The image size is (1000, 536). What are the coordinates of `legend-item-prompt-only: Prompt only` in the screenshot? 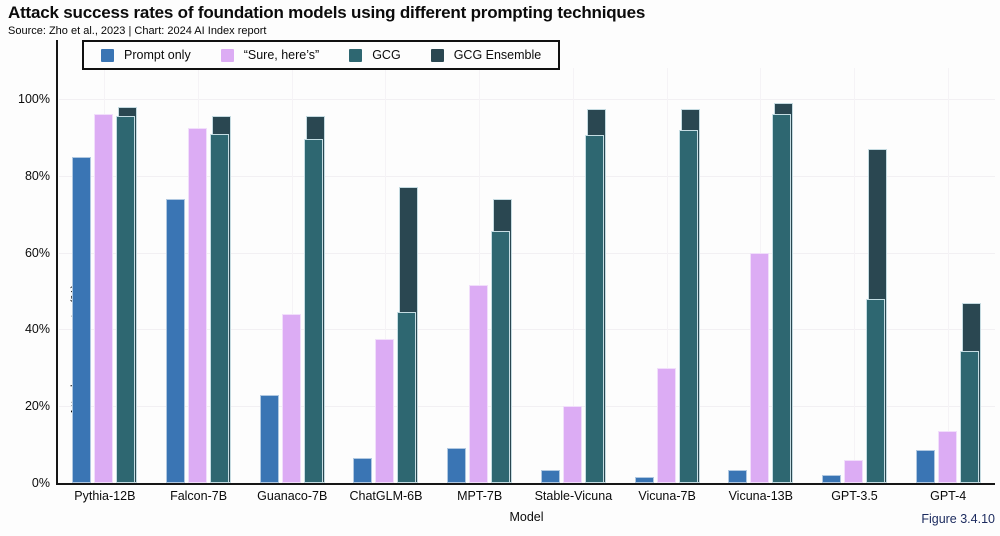 It's located at (146, 55).